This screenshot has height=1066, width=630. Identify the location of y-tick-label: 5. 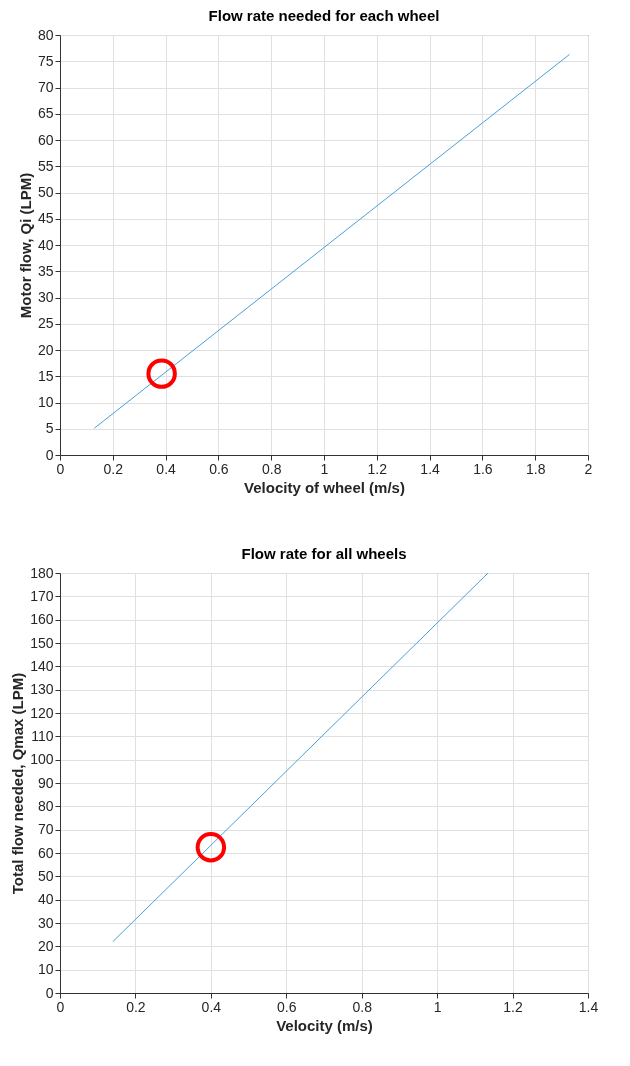
(49, 428).